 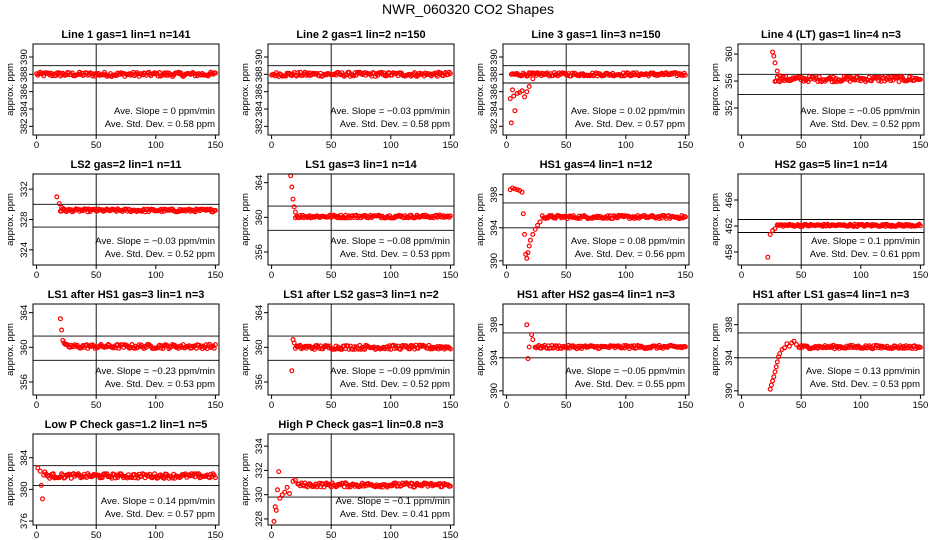 What do you see at coordinates (259, 470) in the screenshot?
I see `y-tick-label: 332` at bounding box center [259, 470].